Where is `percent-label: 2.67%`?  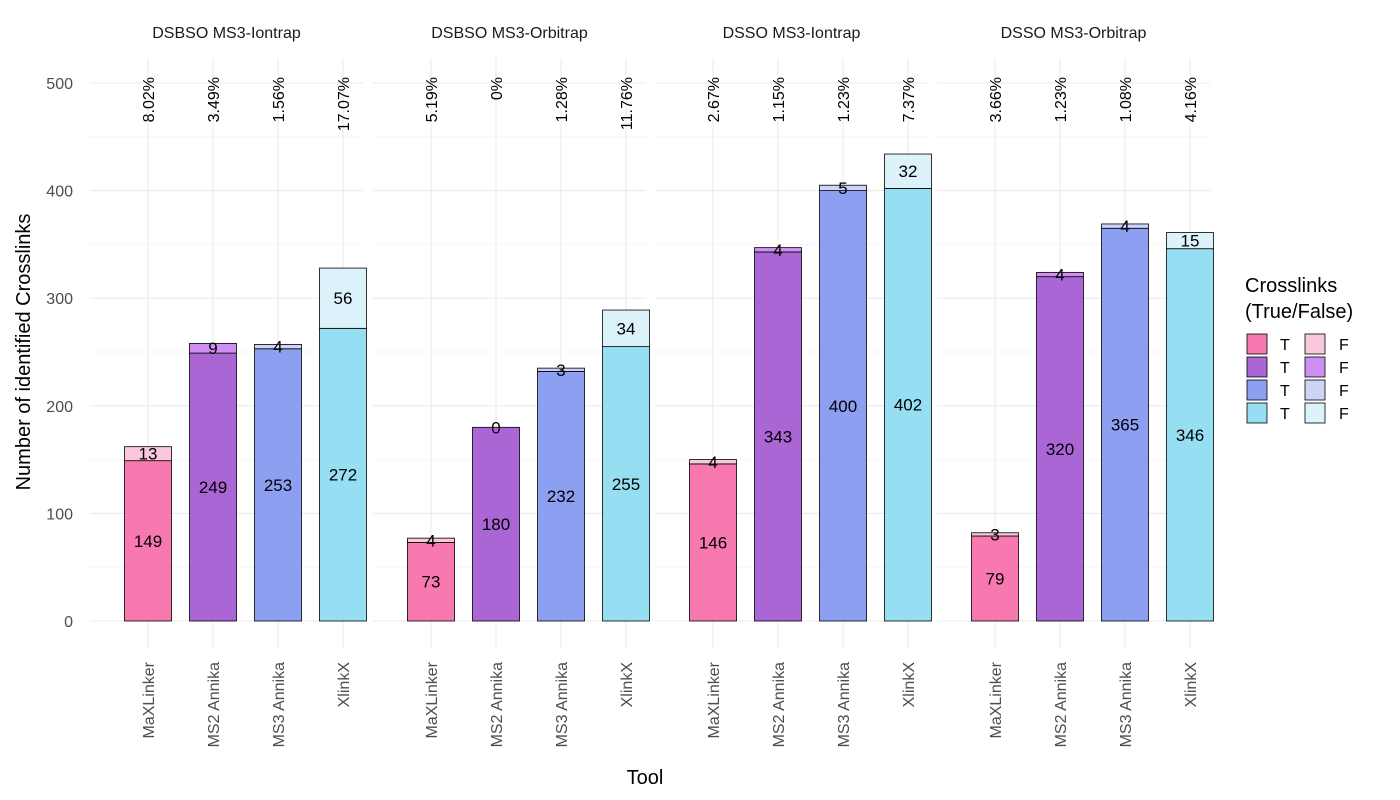
percent-label: 2.67% is located at coordinates (714, 99).